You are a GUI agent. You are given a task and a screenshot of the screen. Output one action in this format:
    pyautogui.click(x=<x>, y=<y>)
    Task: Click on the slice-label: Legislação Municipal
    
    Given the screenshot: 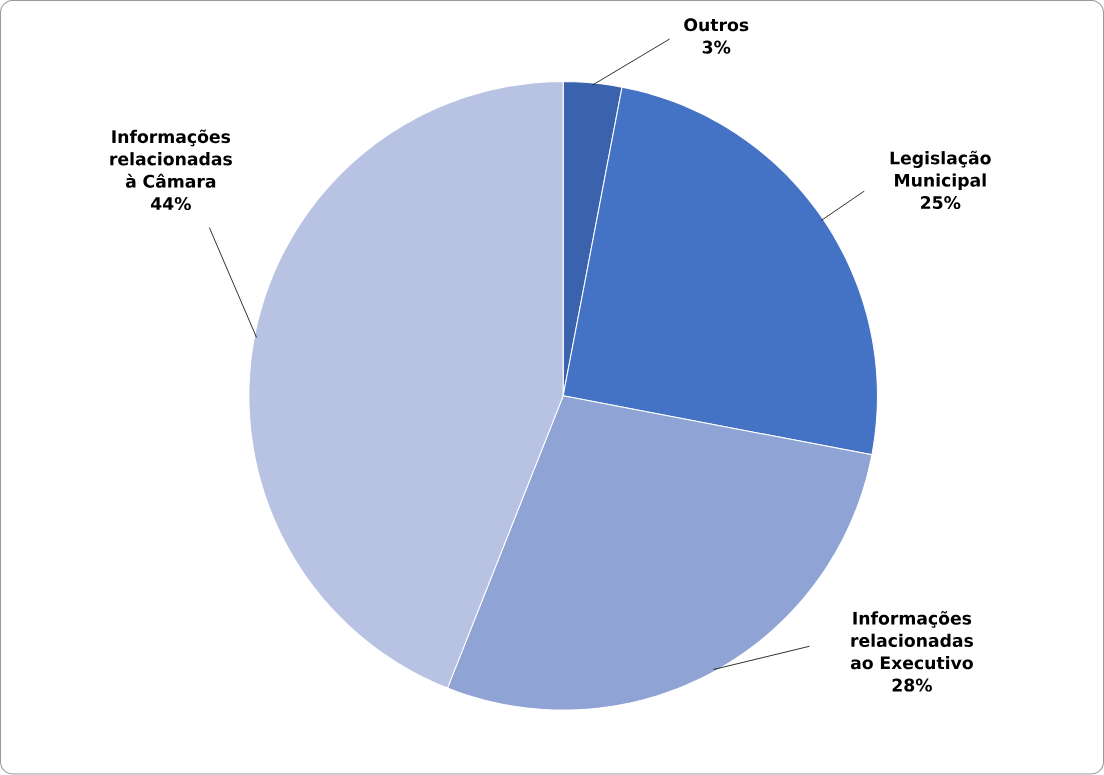 What is the action you would take?
    pyautogui.click(x=940, y=171)
    